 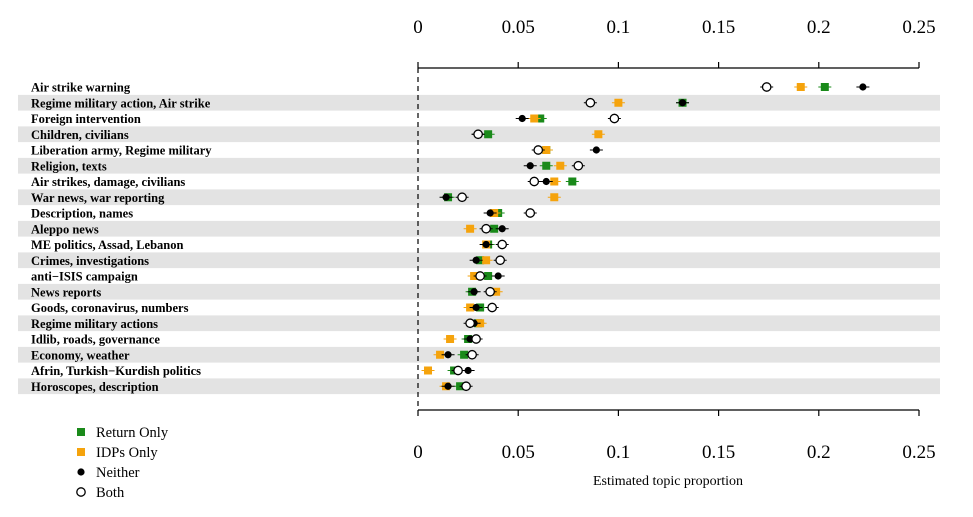 I want to click on top-x-axis: 0 0.05 0.1 0.15 0.2 0.25, so click(x=674, y=43).